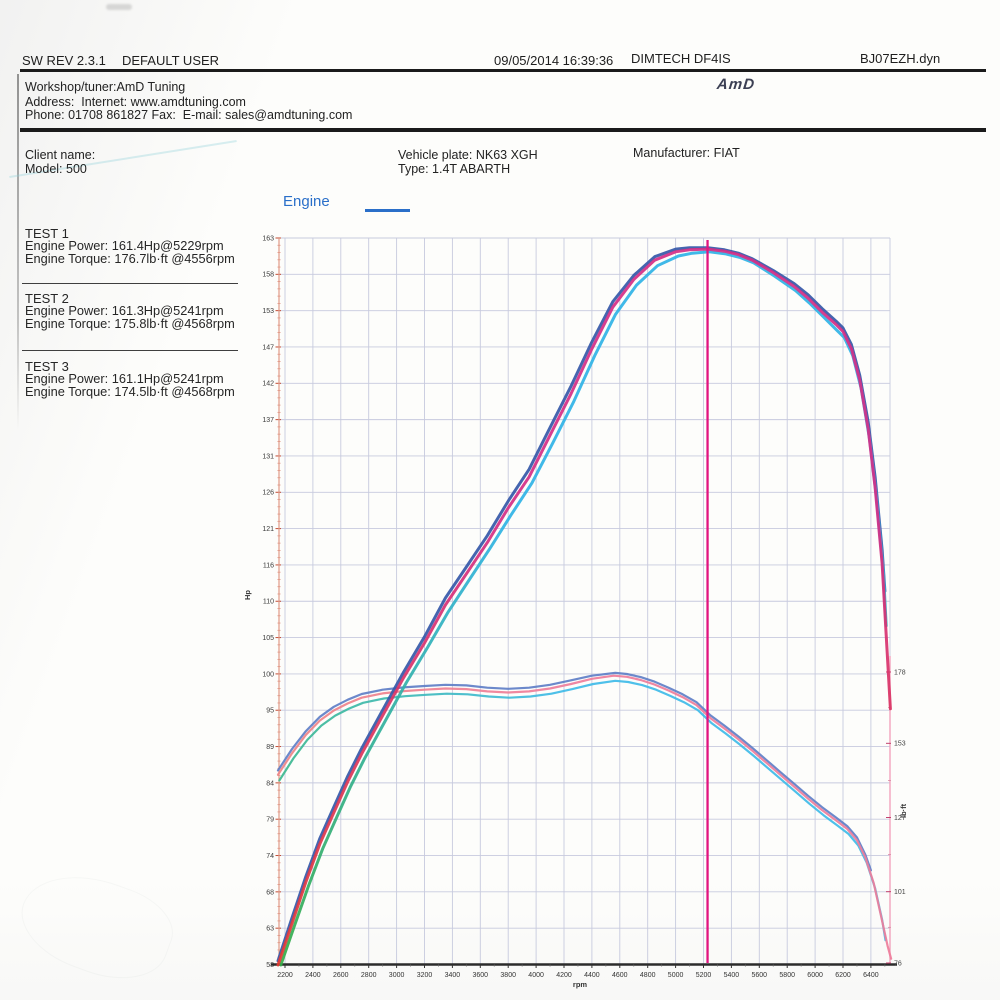 The image size is (1000, 1000). What do you see at coordinates (247, 595) in the screenshot?
I see `svg-text: Hp` at bounding box center [247, 595].